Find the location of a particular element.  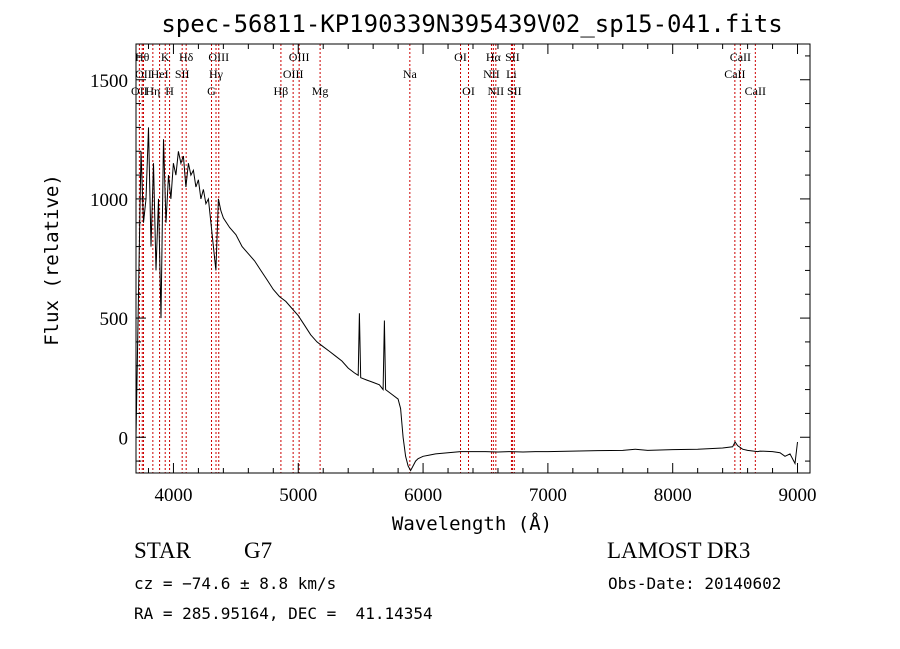

survey-name: LAMOST DR3 is located at coordinates (679, 550).